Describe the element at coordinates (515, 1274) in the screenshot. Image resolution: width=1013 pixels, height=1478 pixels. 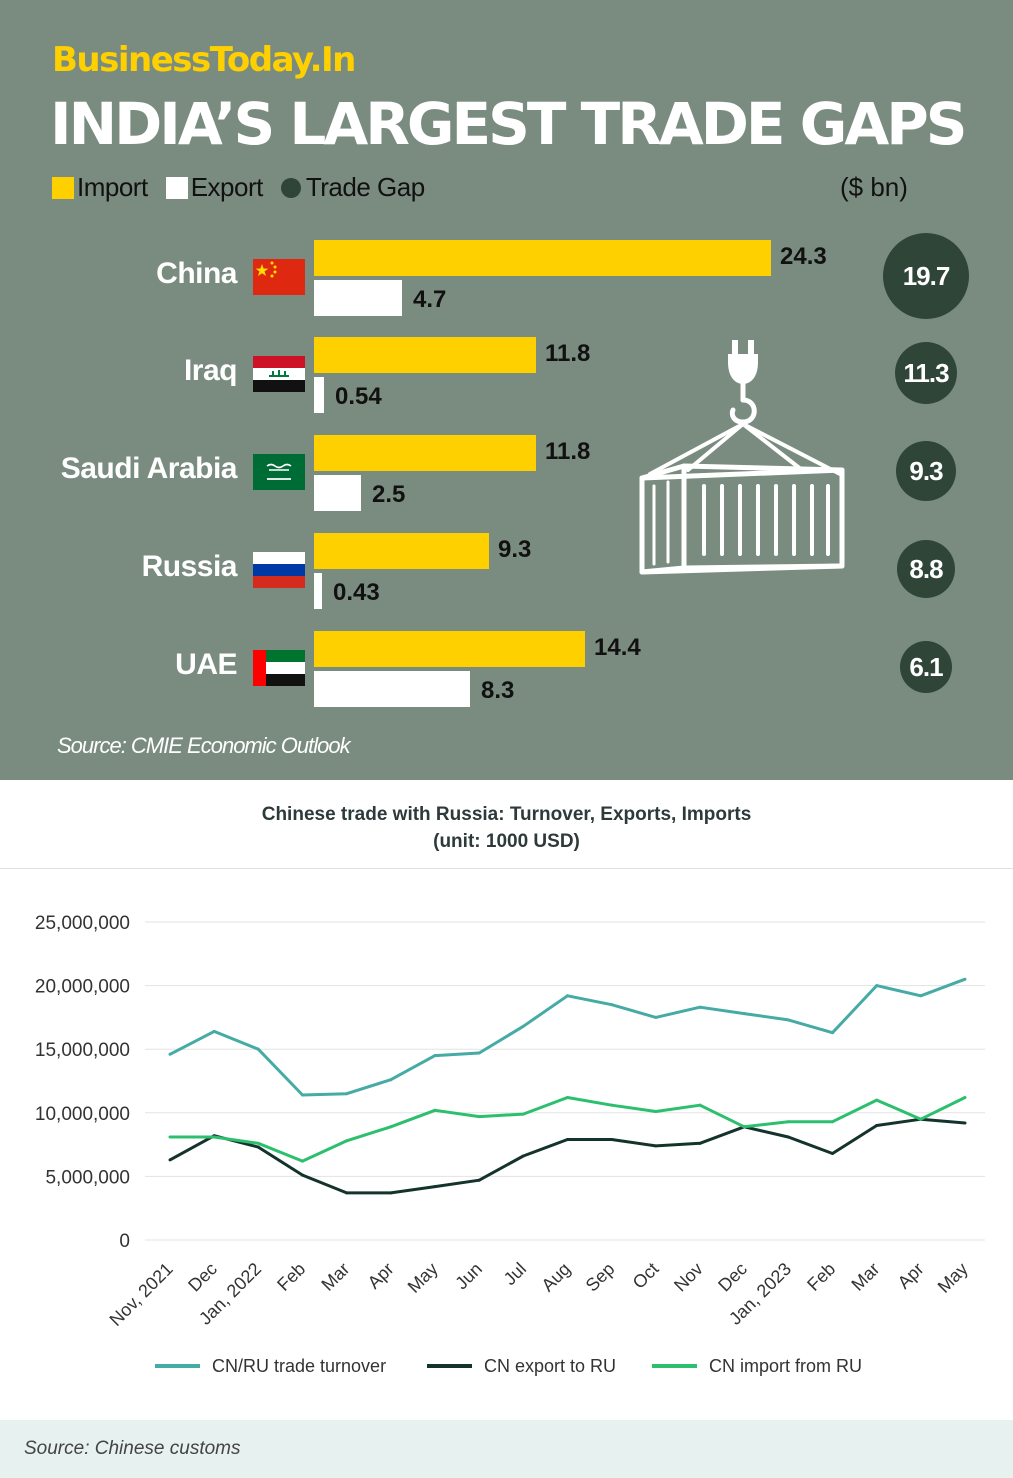
I see `x-tick-label: Jul` at that location.